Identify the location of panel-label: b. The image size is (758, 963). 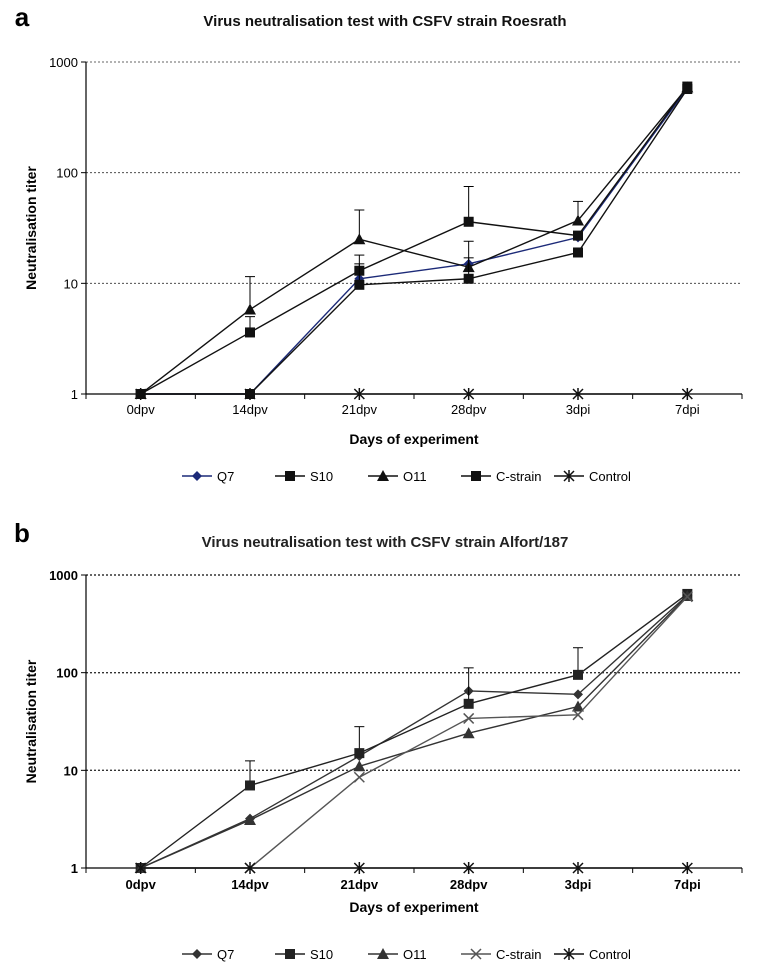
(22, 533).